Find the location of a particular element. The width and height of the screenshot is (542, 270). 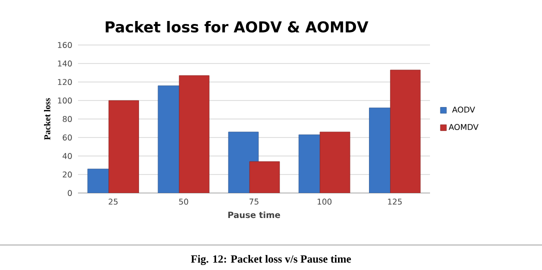

y-axis-title: Packet loss is located at coordinates (47, 119).